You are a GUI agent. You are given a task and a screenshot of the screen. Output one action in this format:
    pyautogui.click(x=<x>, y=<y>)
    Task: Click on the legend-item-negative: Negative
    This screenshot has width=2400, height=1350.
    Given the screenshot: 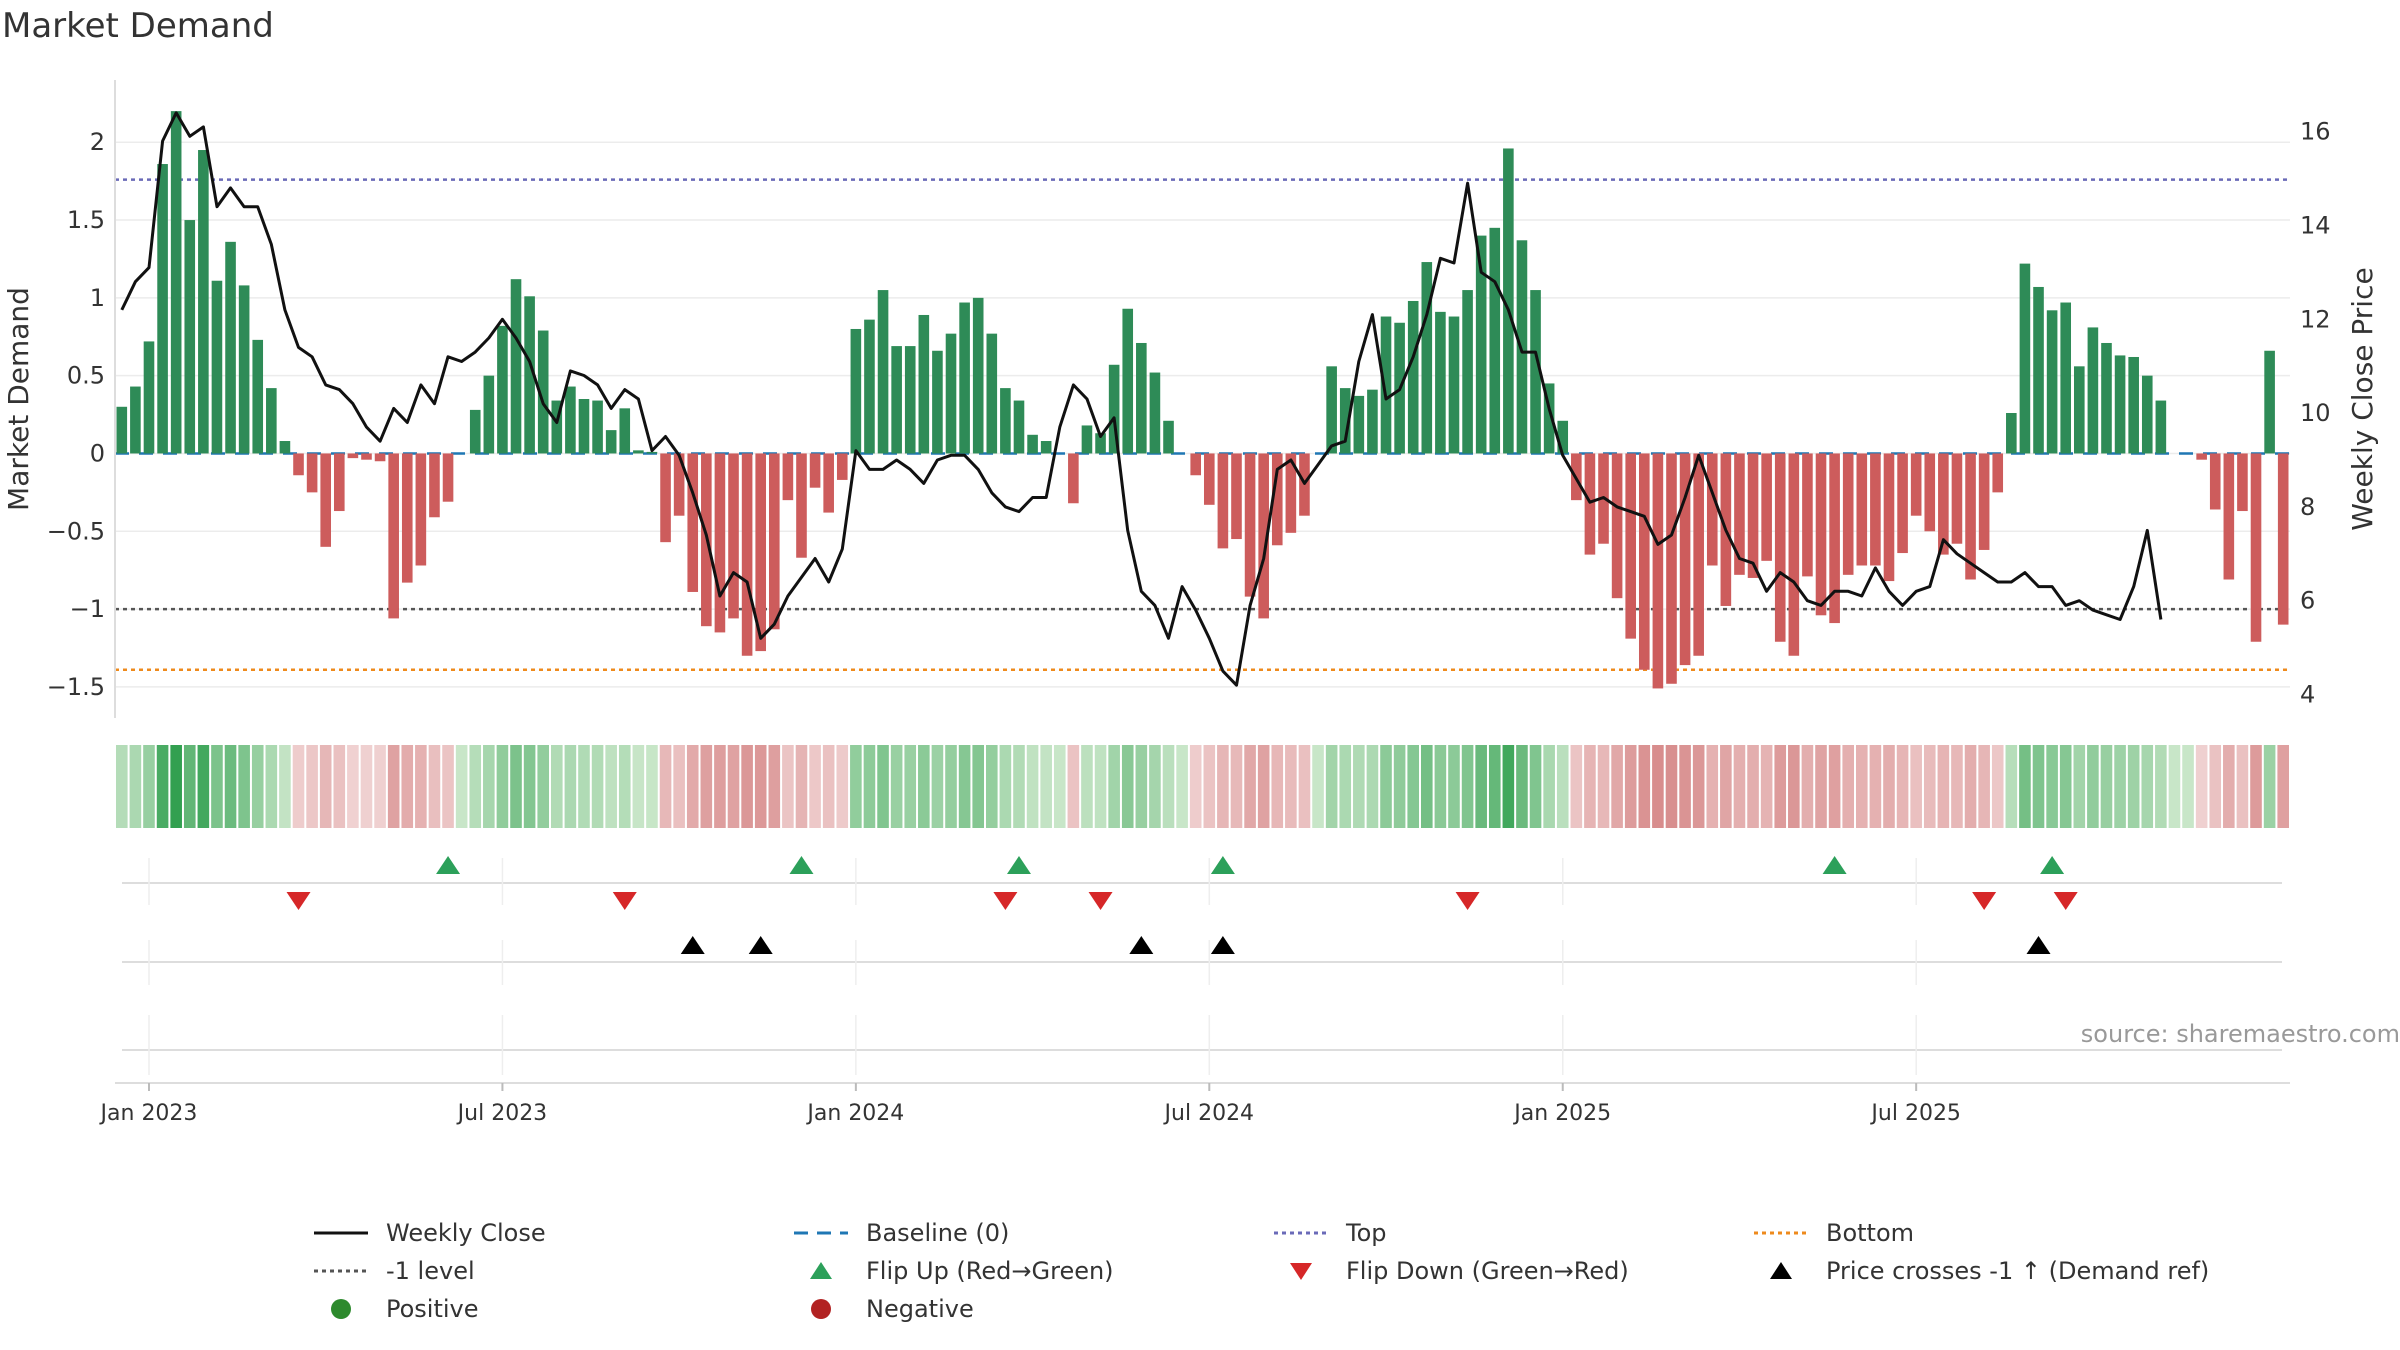 What is the action you would take?
    pyautogui.click(x=882, y=1309)
    